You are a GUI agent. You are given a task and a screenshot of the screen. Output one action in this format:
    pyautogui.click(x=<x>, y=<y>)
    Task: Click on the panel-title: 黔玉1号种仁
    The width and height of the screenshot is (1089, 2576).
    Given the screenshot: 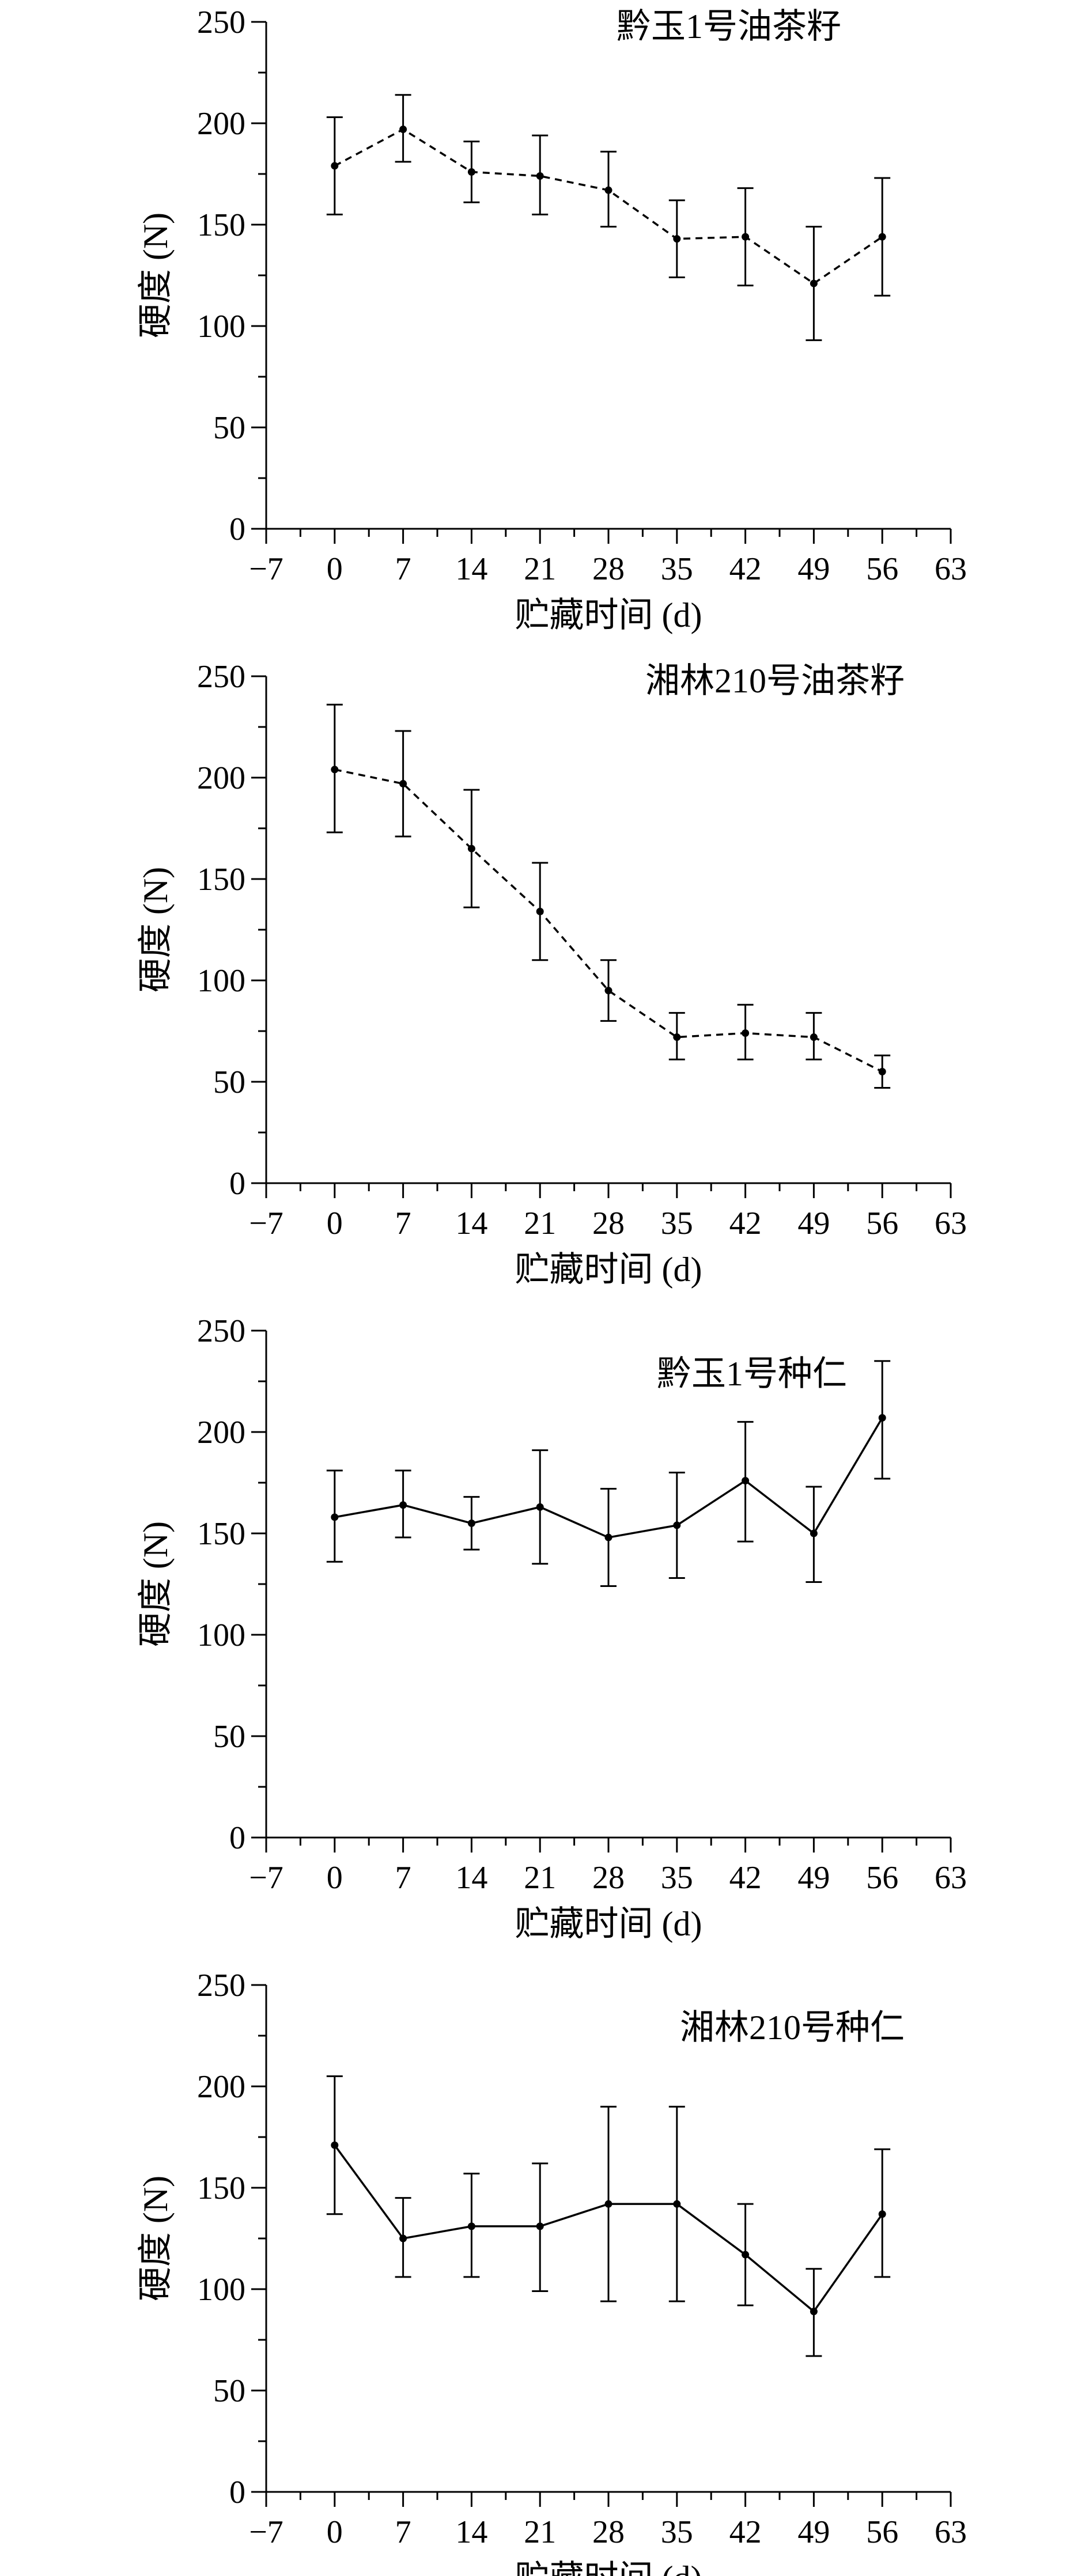 What is the action you would take?
    pyautogui.click(x=752, y=1374)
    